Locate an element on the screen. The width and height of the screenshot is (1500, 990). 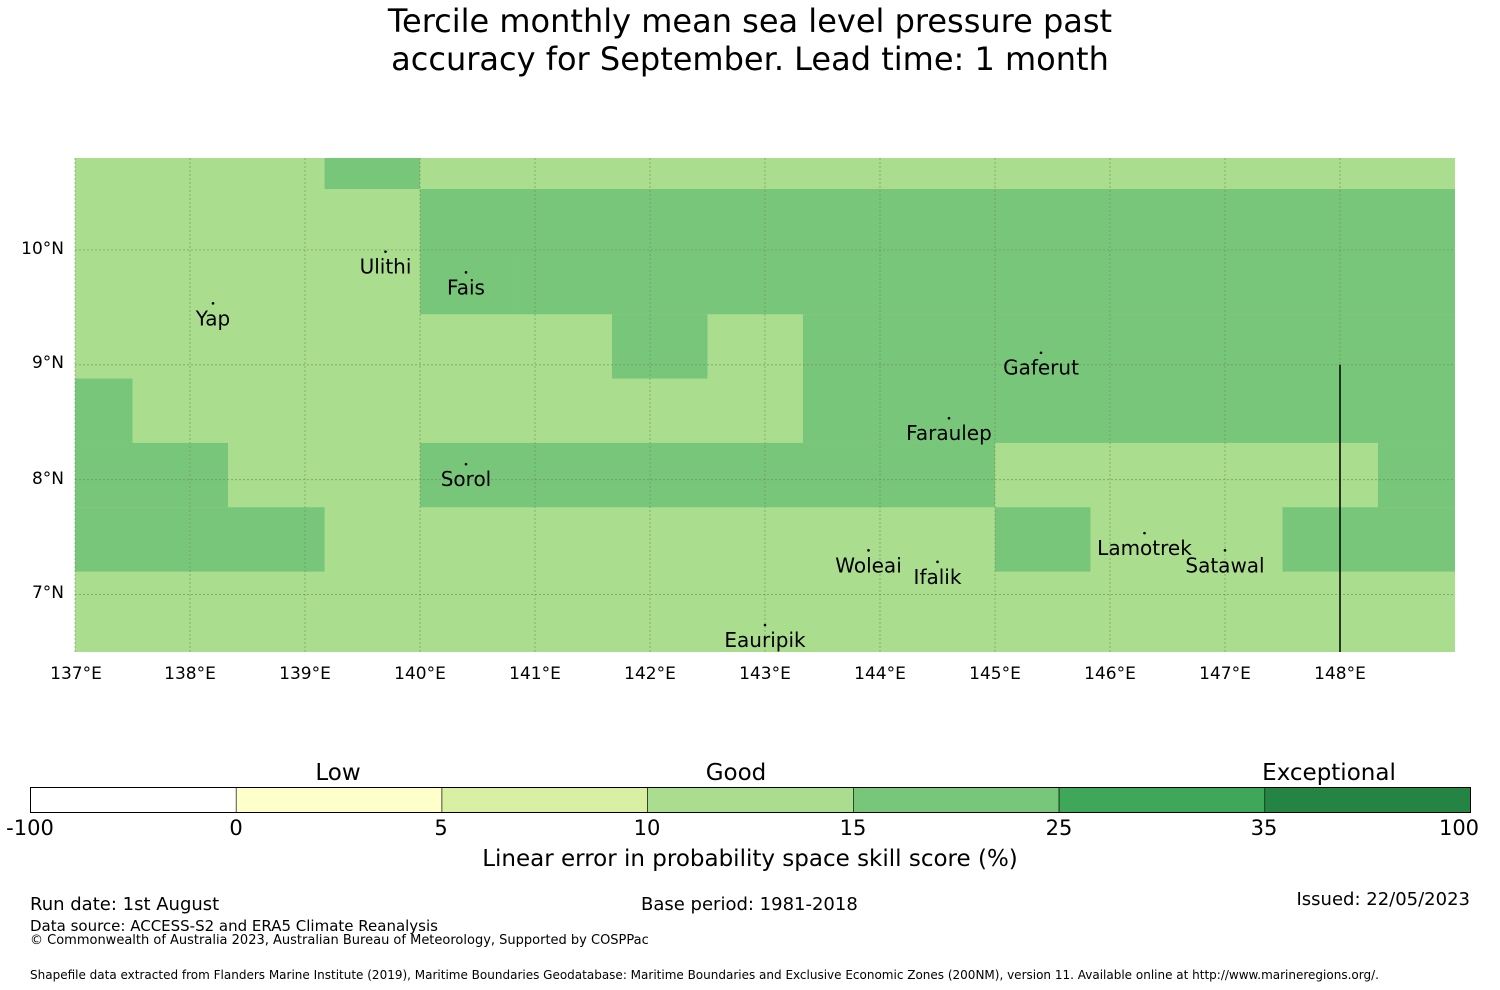
island-label: Yap is located at coordinates (212, 318).